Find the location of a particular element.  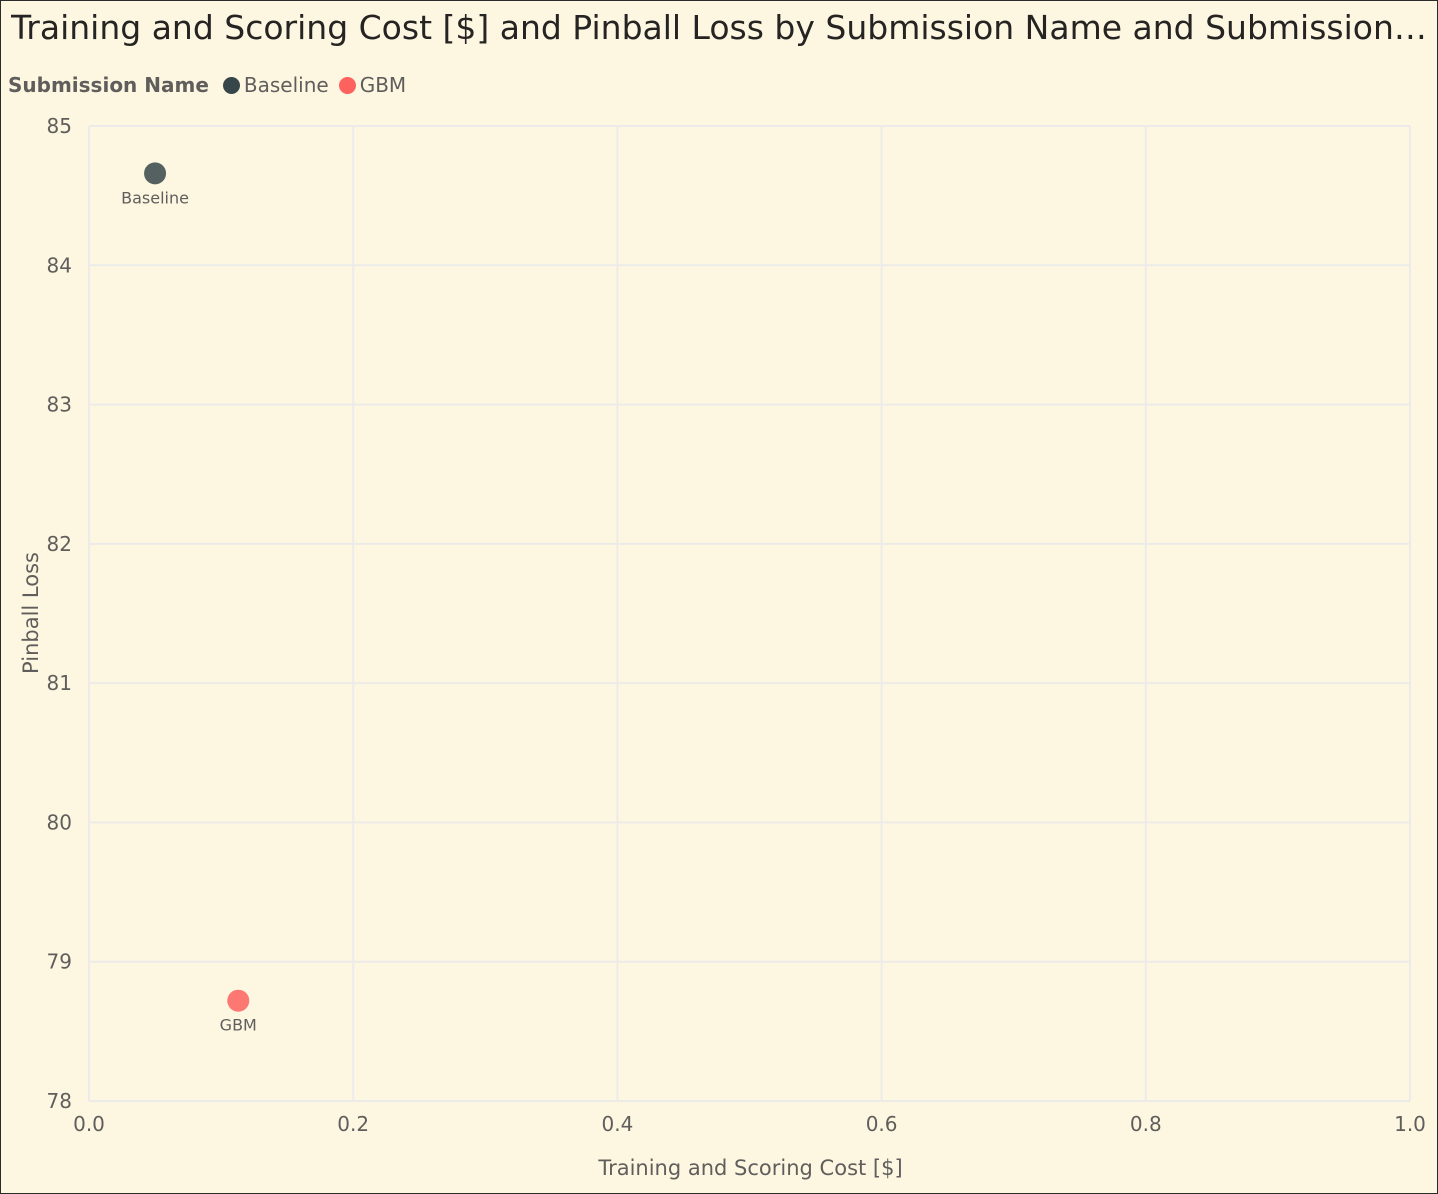

legend: Submission Name Baseline GBM is located at coordinates (212, 85).